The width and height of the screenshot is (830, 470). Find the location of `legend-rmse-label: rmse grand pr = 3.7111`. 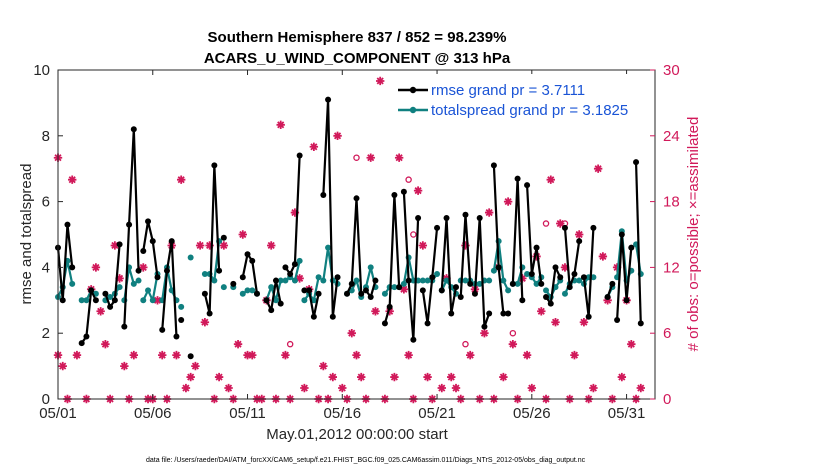

legend-rmse-label: rmse grand pr = 3.7111 is located at coordinates (508, 90).